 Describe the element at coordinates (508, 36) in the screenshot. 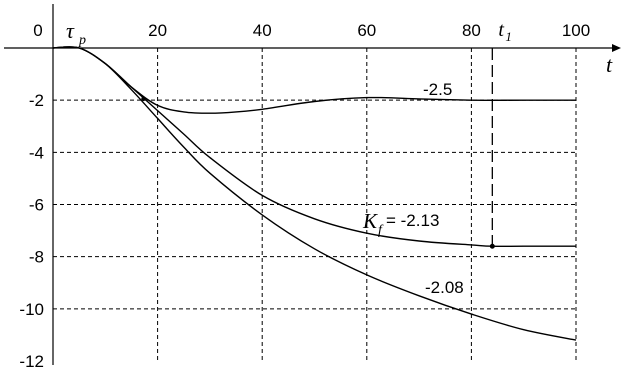

I see `t1-subscript: 1` at that location.